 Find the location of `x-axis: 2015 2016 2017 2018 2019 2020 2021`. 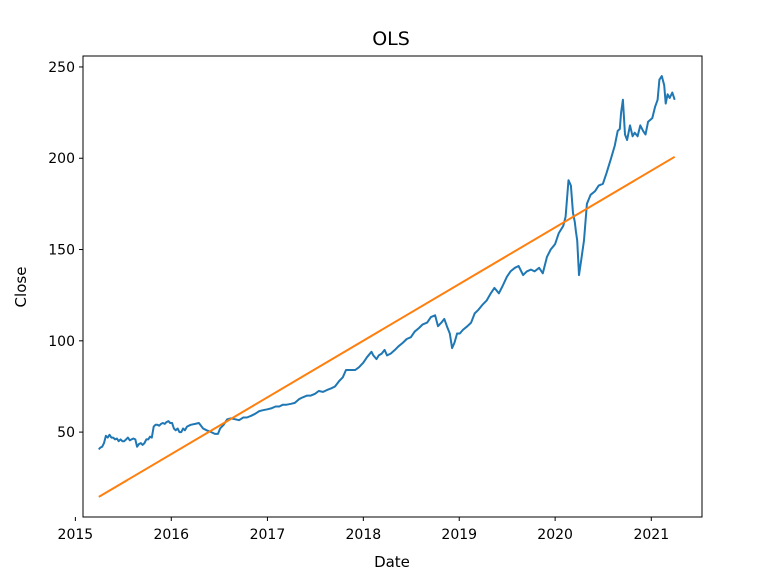

x-axis: 2015 2016 2017 2018 2019 2020 2021 is located at coordinates (363, 530).